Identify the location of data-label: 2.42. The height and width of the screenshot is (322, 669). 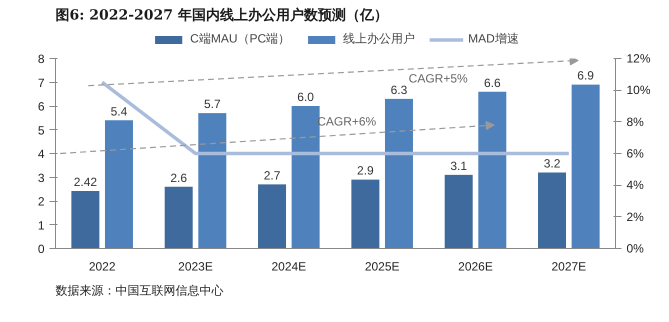
(86, 182).